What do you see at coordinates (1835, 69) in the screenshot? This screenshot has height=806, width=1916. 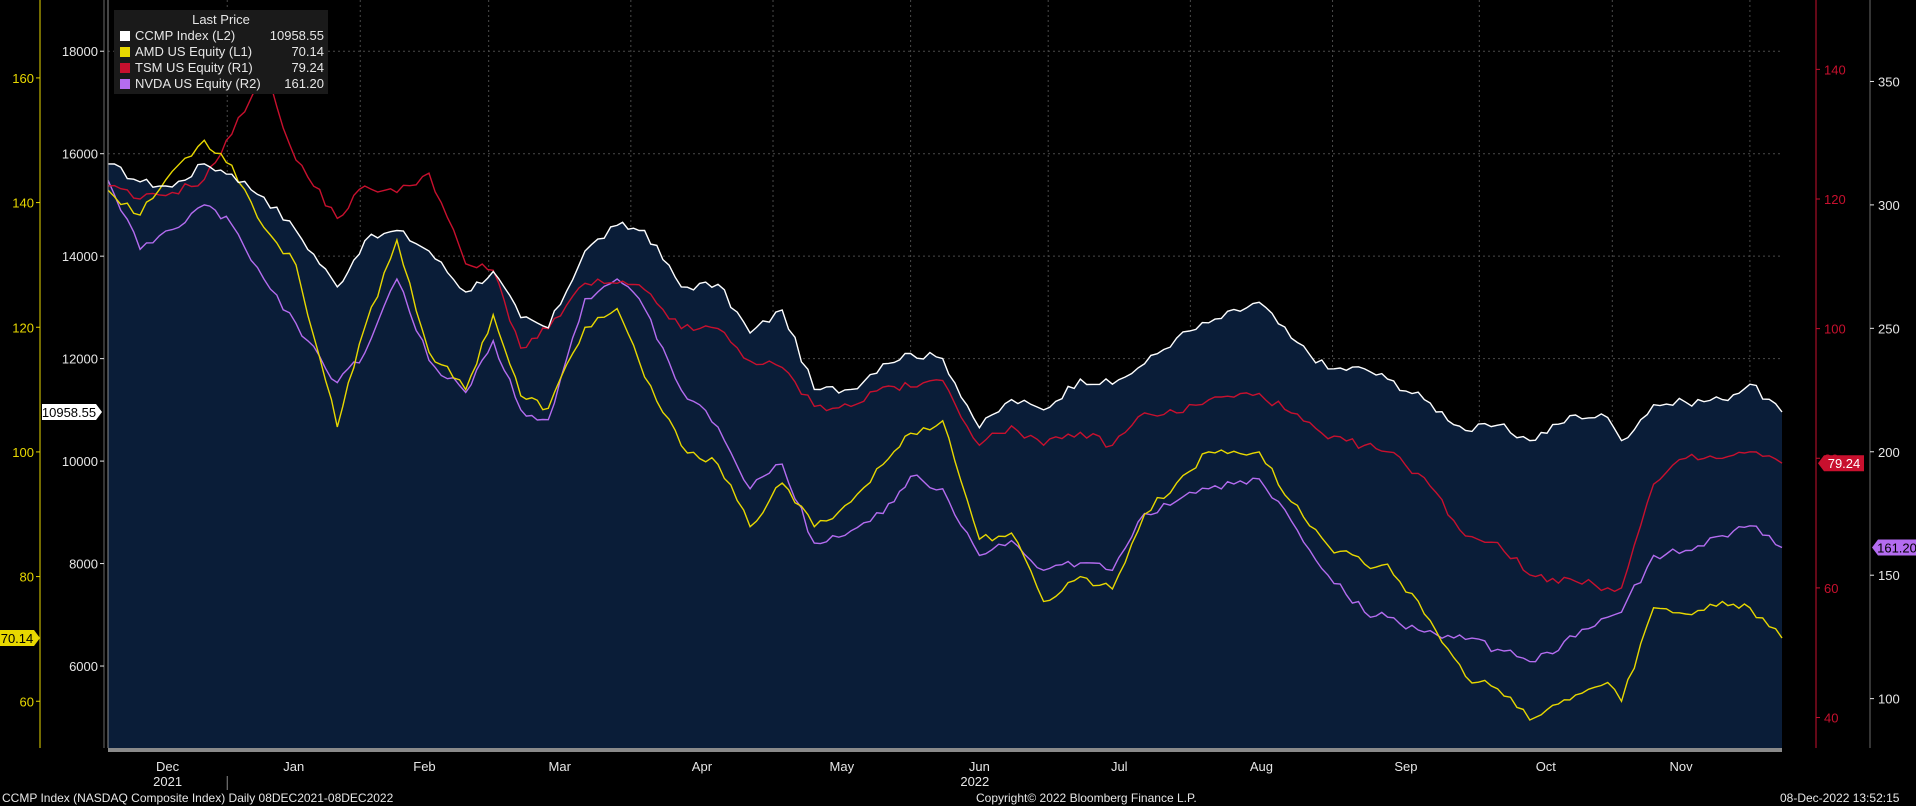 I see `tick-label-r1: 140` at bounding box center [1835, 69].